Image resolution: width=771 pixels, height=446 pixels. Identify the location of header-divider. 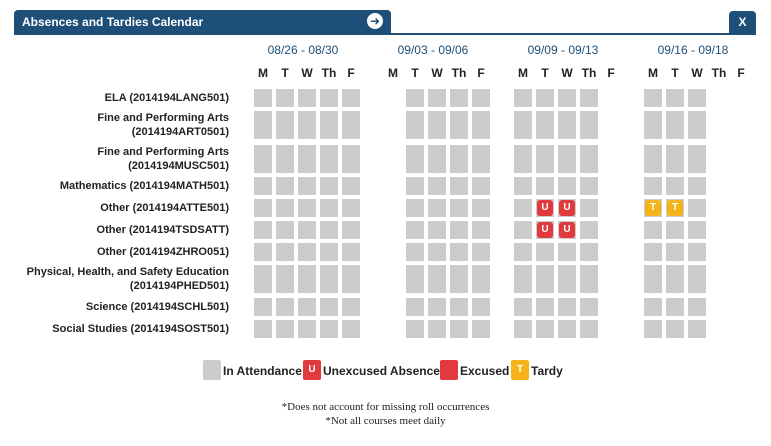
(385, 34).